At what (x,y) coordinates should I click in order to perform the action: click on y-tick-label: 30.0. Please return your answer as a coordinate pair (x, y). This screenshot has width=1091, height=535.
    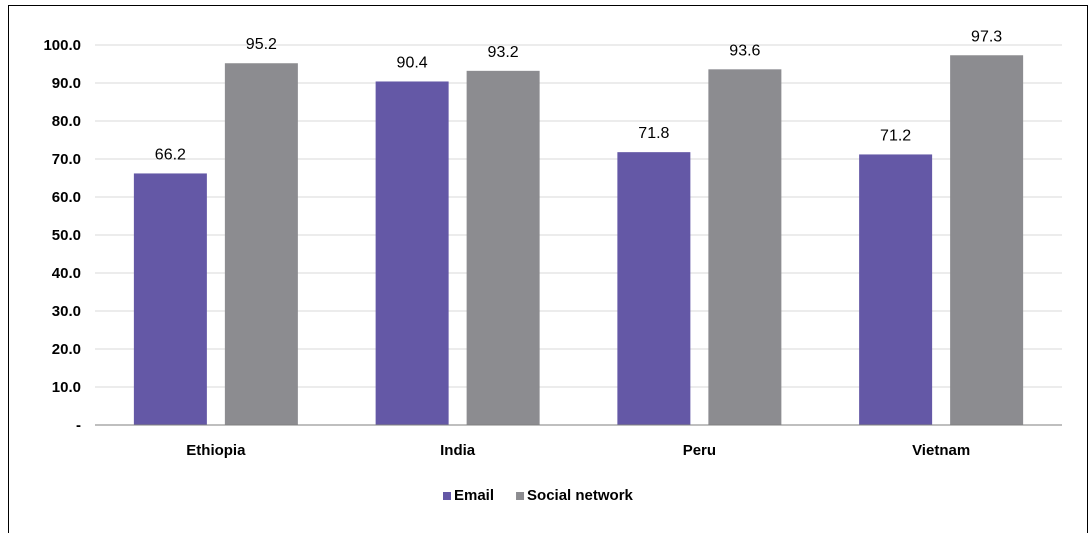
    Looking at the image, I should click on (66, 311).